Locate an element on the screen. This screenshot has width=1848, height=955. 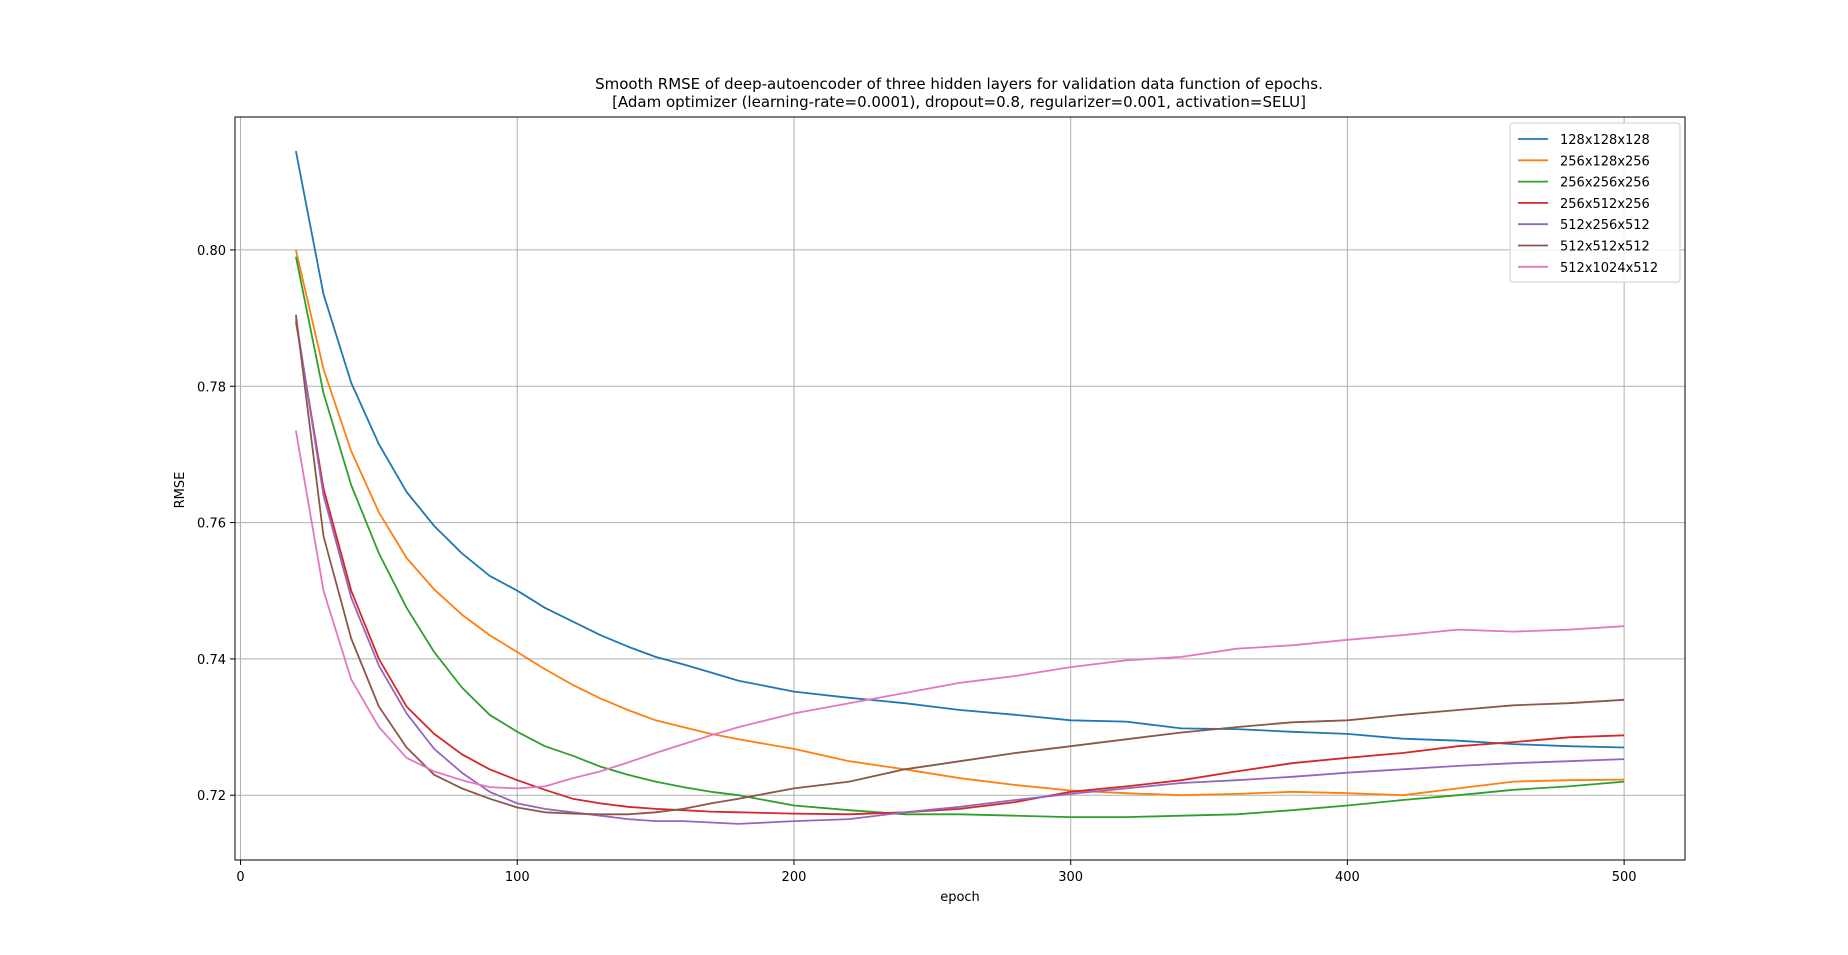
x-tick-label: 300 is located at coordinates (1070, 877).